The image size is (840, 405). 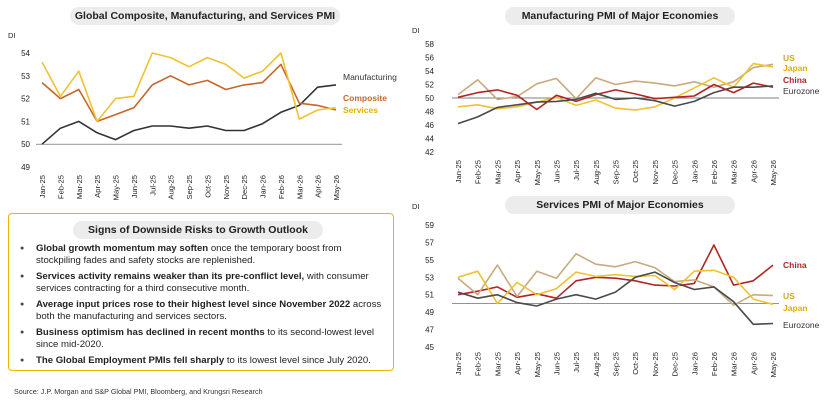 What do you see at coordinates (429, 347) in the screenshot?
I see `chart3-y-tick: 45` at bounding box center [429, 347].